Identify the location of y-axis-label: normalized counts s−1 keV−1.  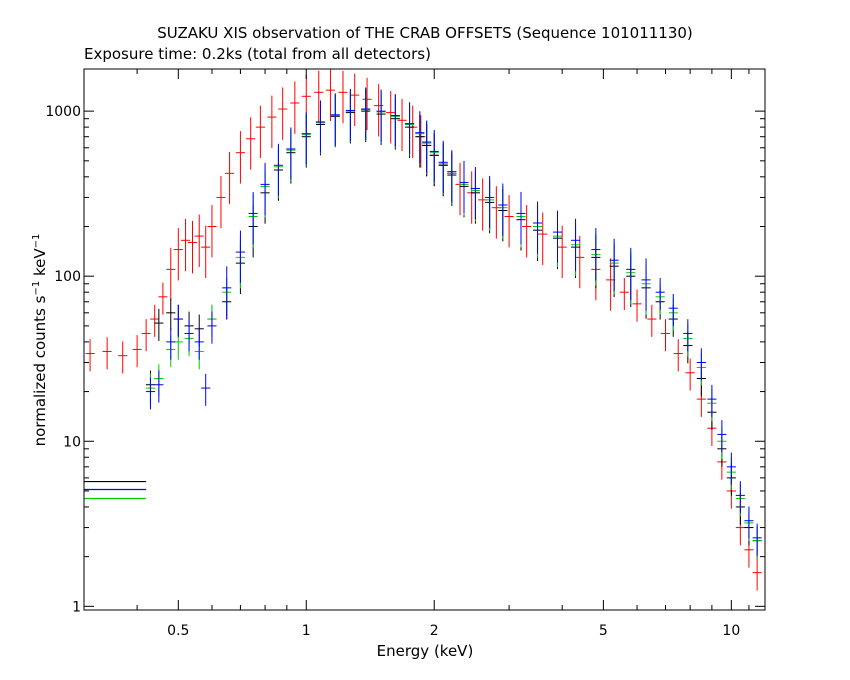
(40, 340).